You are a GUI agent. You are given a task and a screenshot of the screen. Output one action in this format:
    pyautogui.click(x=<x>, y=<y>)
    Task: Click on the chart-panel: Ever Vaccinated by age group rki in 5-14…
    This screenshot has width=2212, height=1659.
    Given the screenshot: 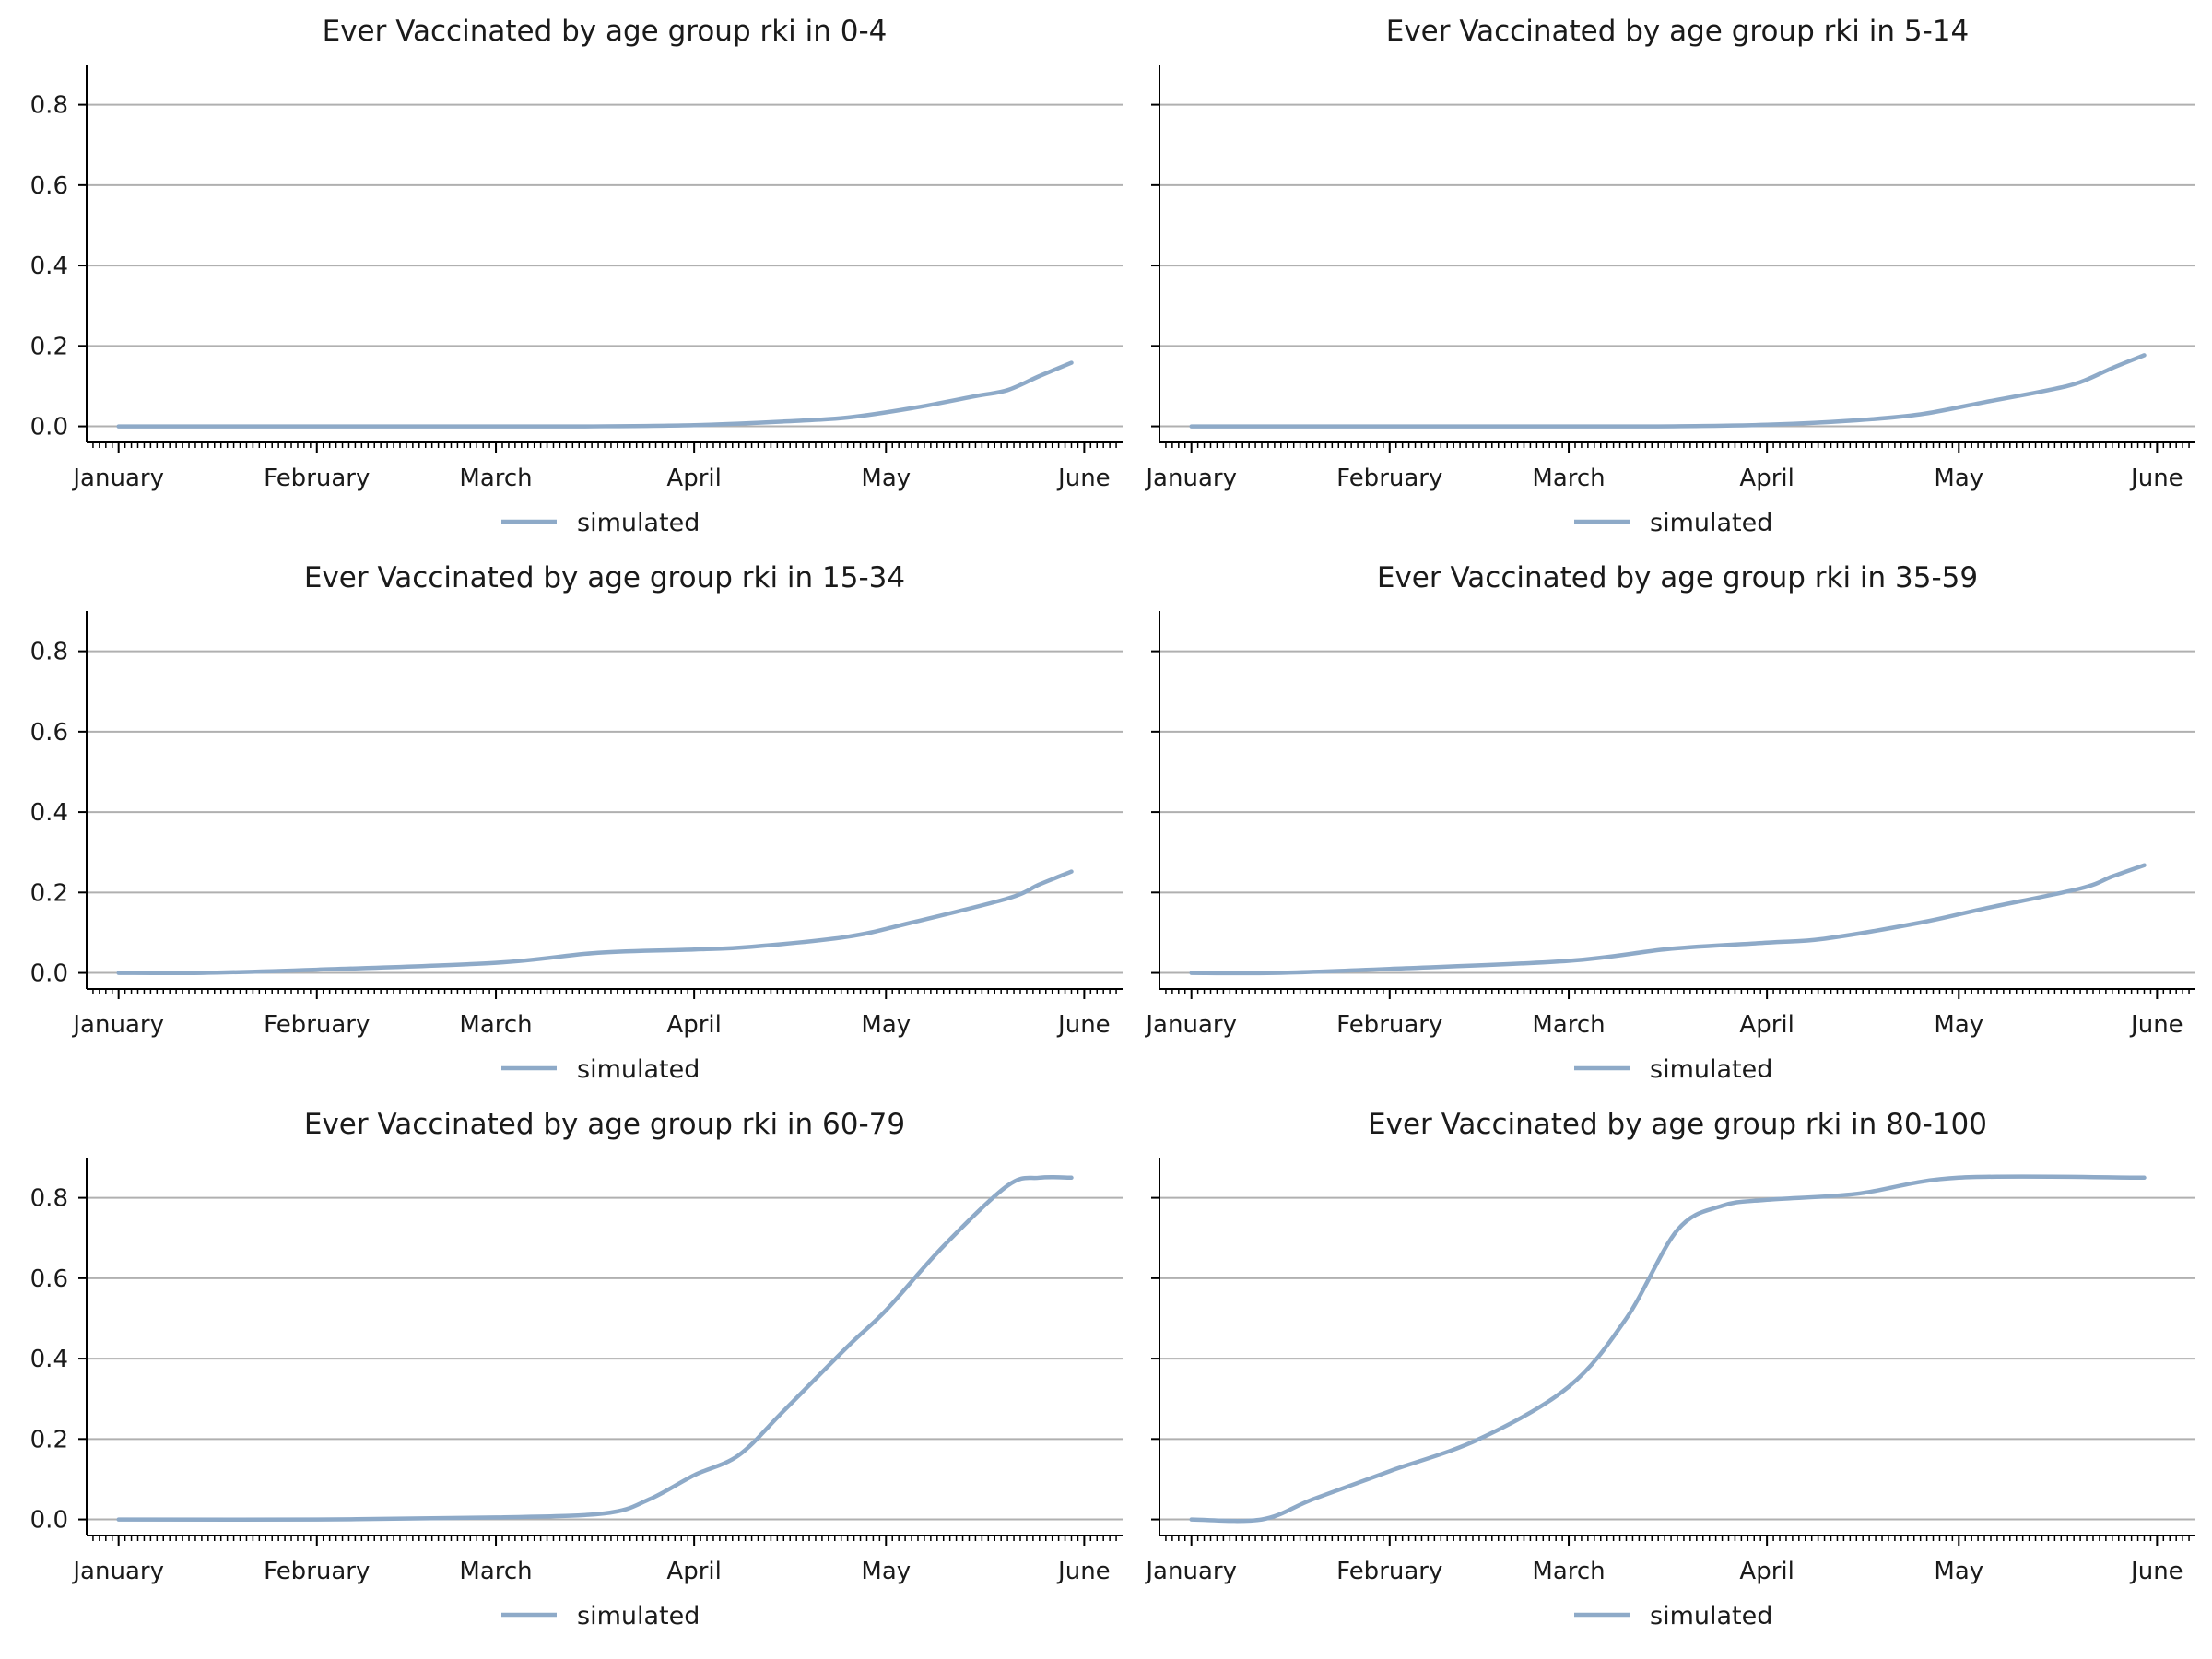 What is the action you would take?
    pyautogui.click(x=1669, y=276)
    